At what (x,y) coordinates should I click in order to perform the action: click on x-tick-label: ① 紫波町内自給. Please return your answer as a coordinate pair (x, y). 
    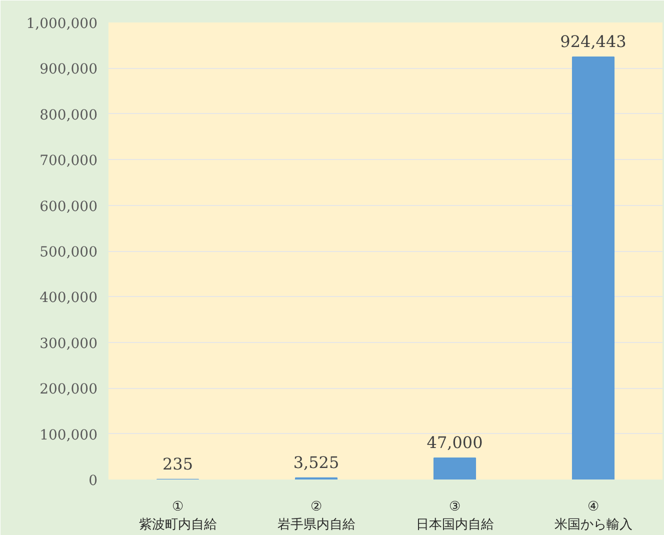
    Looking at the image, I should click on (177, 516).